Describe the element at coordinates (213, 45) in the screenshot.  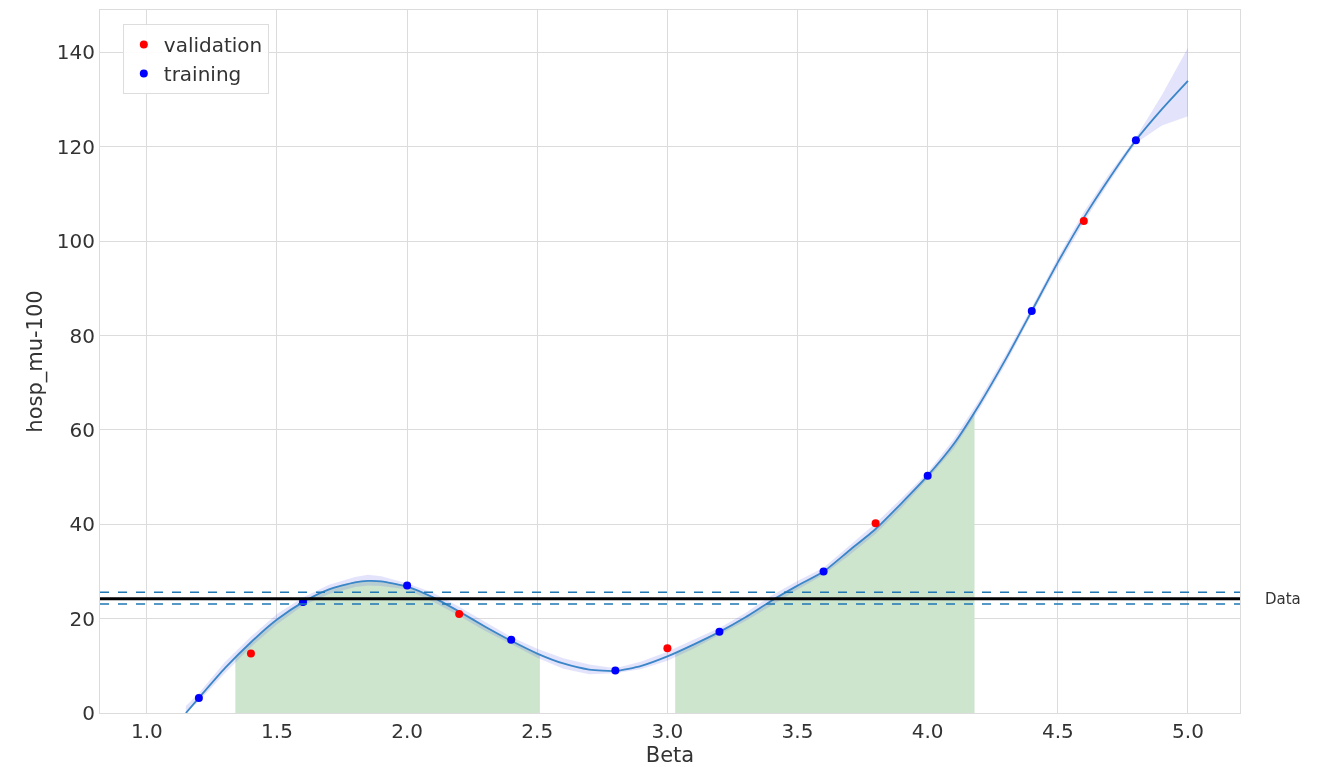
I see `legend-label: validation` at that location.